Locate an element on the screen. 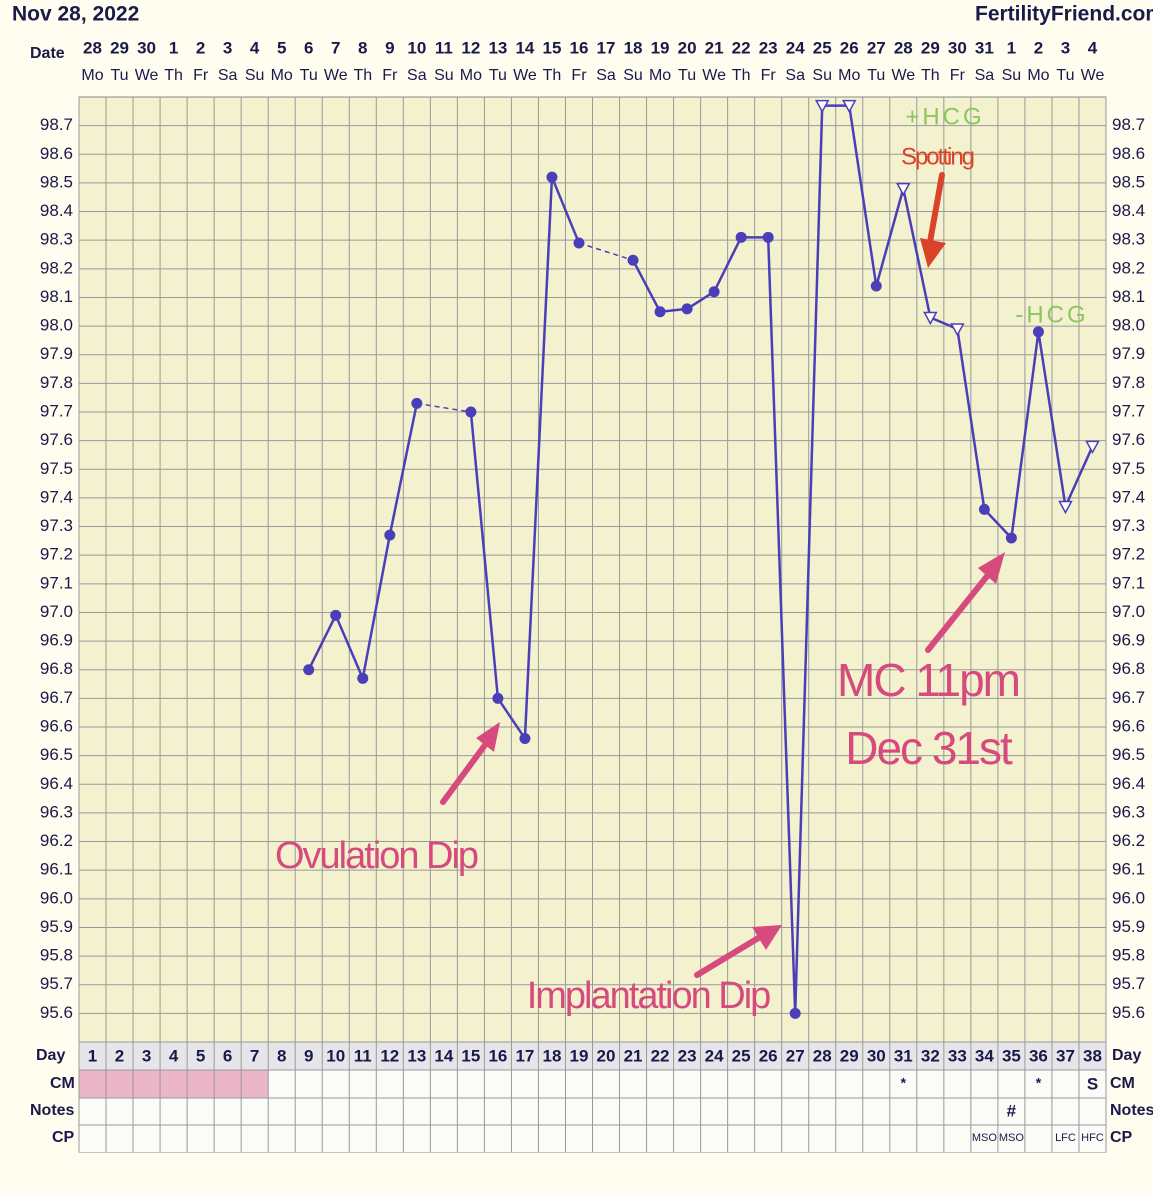  date-label: 29 is located at coordinates (930, 47).